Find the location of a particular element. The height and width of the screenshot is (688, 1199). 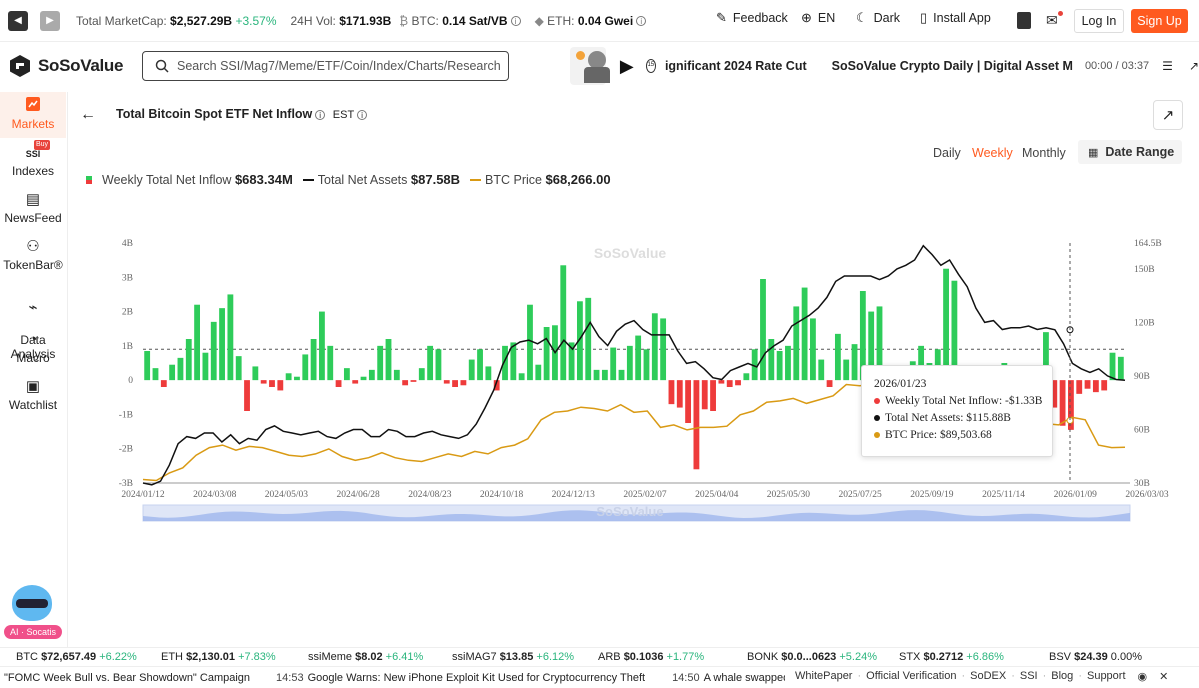

sidebar-item-tokenbar: ⚇ TokenBar® is located at coordinates (33, 255).